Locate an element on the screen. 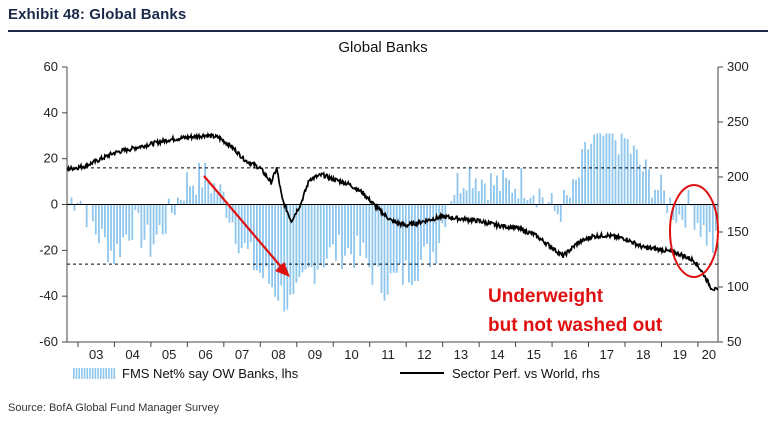  left-tick-label: -20 is located at coordinates (48, 249).